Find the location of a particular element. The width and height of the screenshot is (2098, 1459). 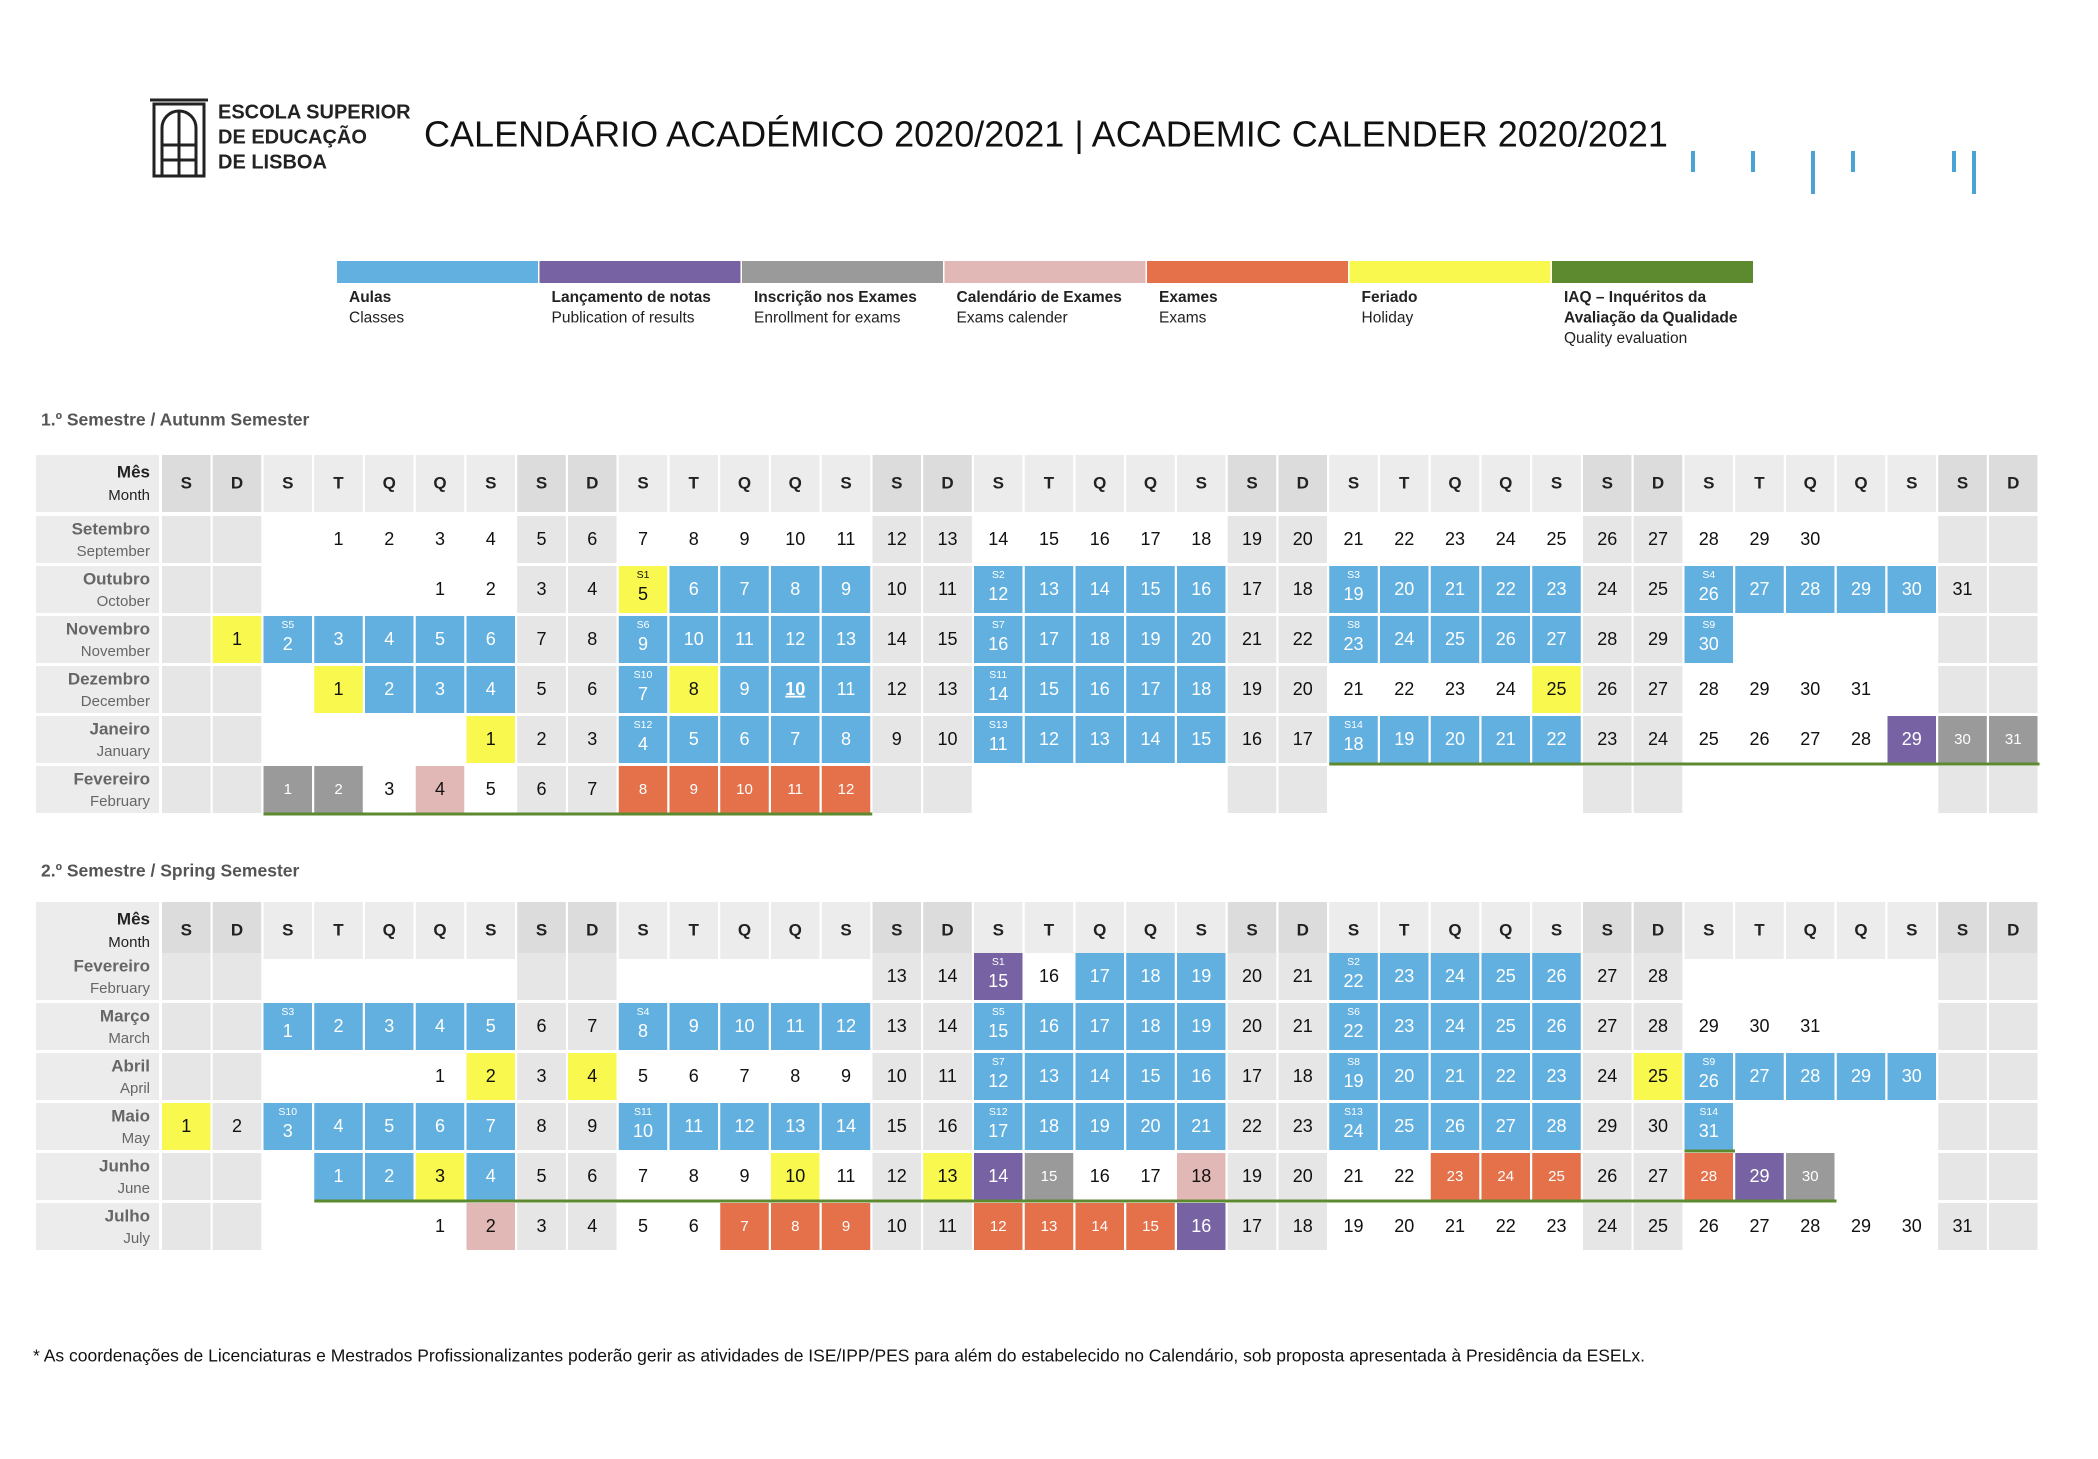

day-number: 21 is located at coordinates (1455, 589).